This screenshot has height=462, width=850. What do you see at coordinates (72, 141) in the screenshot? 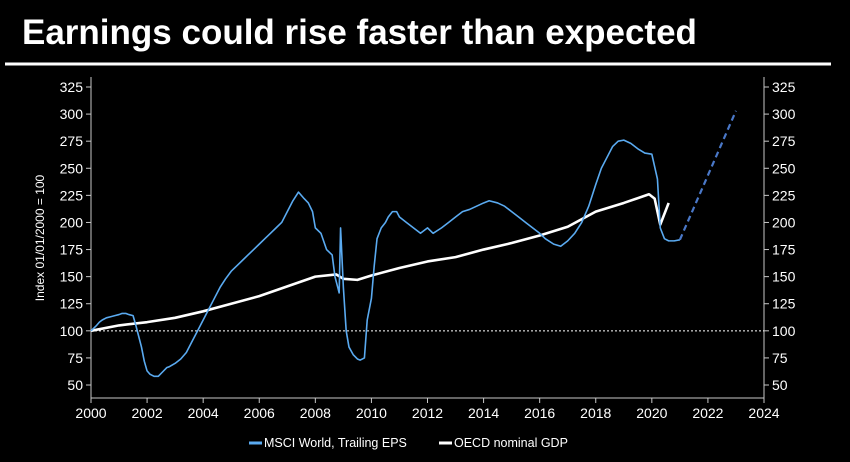
I see `left-y-tick-label: 275` at bounding box center [72, 141].